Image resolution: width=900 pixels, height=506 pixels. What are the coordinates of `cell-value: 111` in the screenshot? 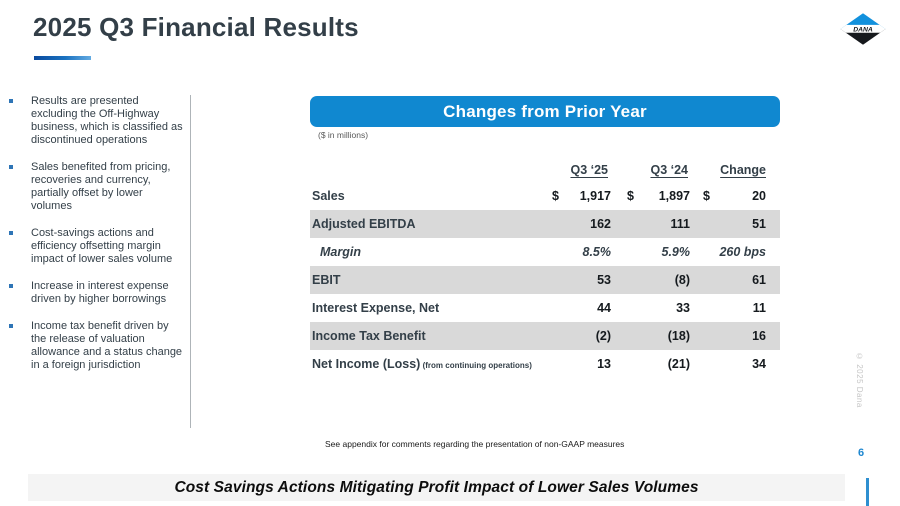 It's located at (680, 224).